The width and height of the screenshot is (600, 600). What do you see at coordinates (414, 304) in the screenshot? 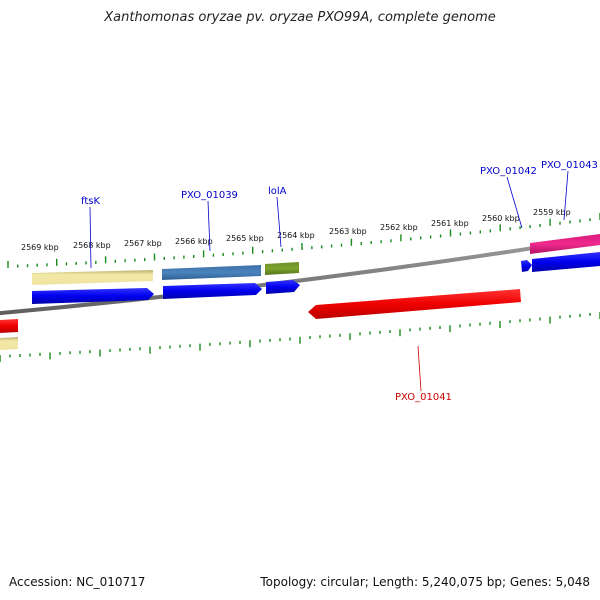
I see `PXO_01041-arrow` at bounding box center [414, 304].